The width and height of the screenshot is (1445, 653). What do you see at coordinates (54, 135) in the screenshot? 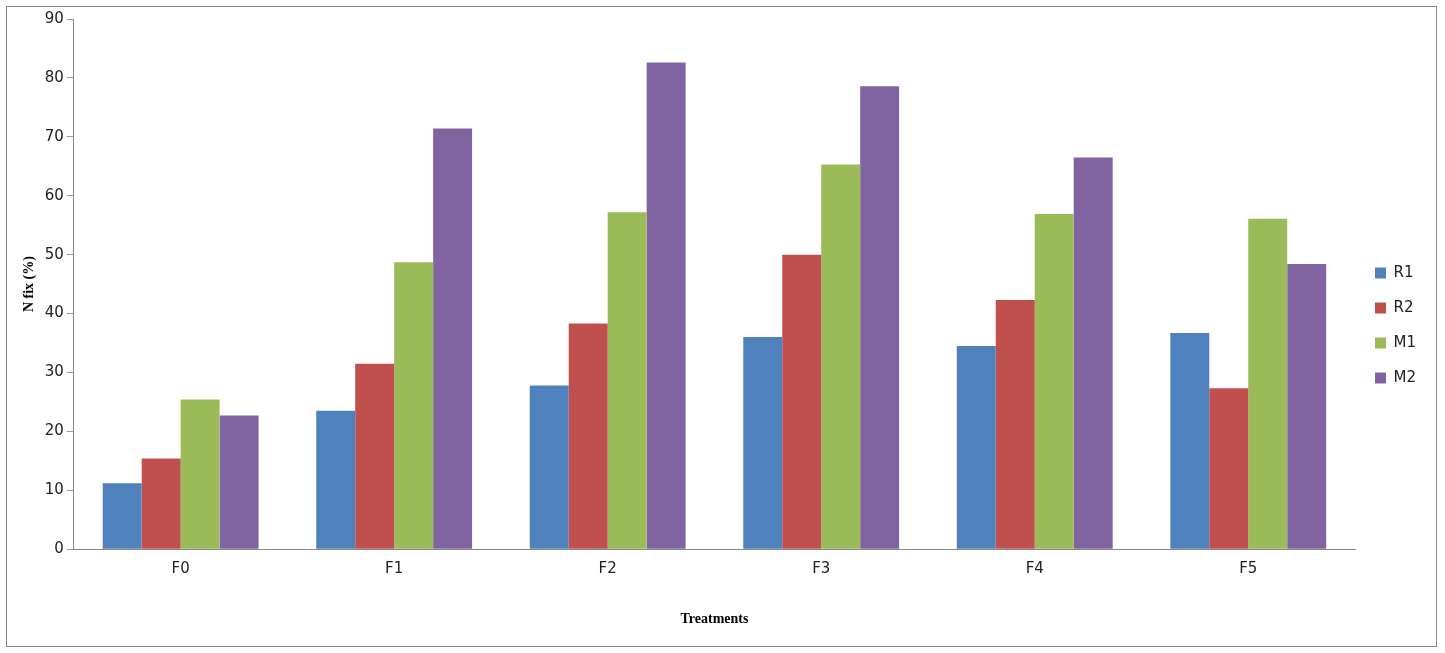
I see `y-tick-label: 70` at bounding box center [54, 135].